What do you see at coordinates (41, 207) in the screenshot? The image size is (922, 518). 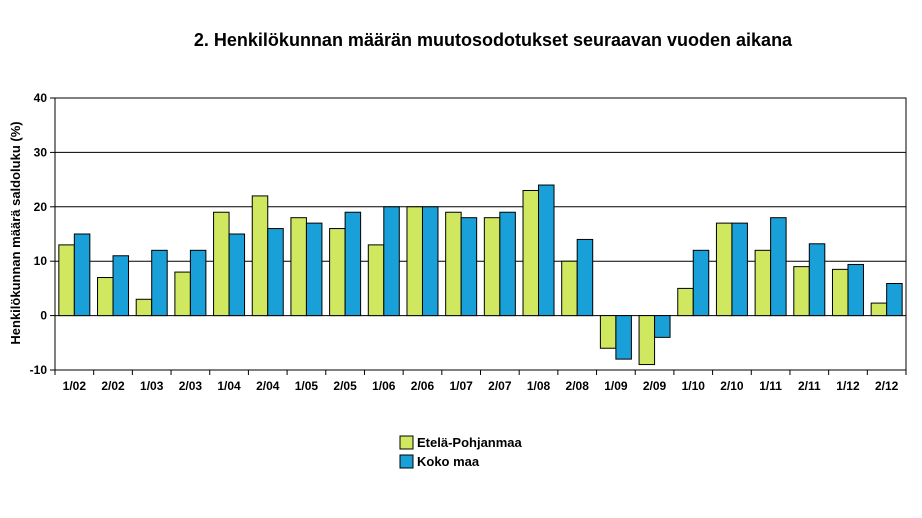 I see `y-tick-label: 20` at bounding box center [41, 207].